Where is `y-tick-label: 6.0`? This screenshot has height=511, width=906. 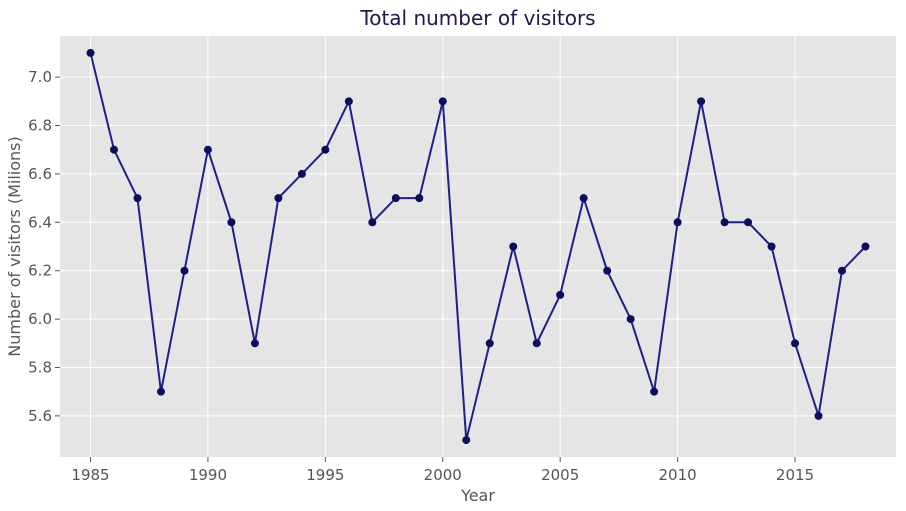
y-tick-label: 6.0 is located at coordinates (40, 319).